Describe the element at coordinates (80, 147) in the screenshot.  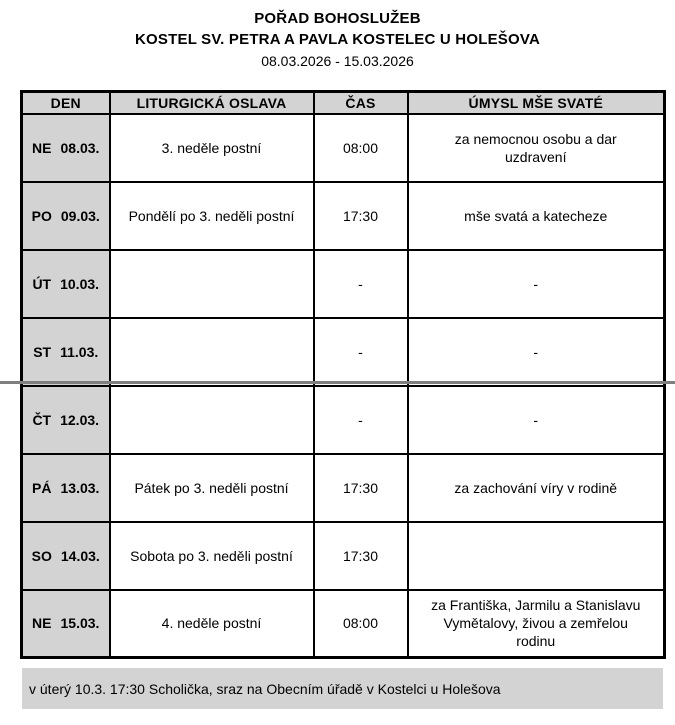
I see `day-date: 08.03.` at that location.